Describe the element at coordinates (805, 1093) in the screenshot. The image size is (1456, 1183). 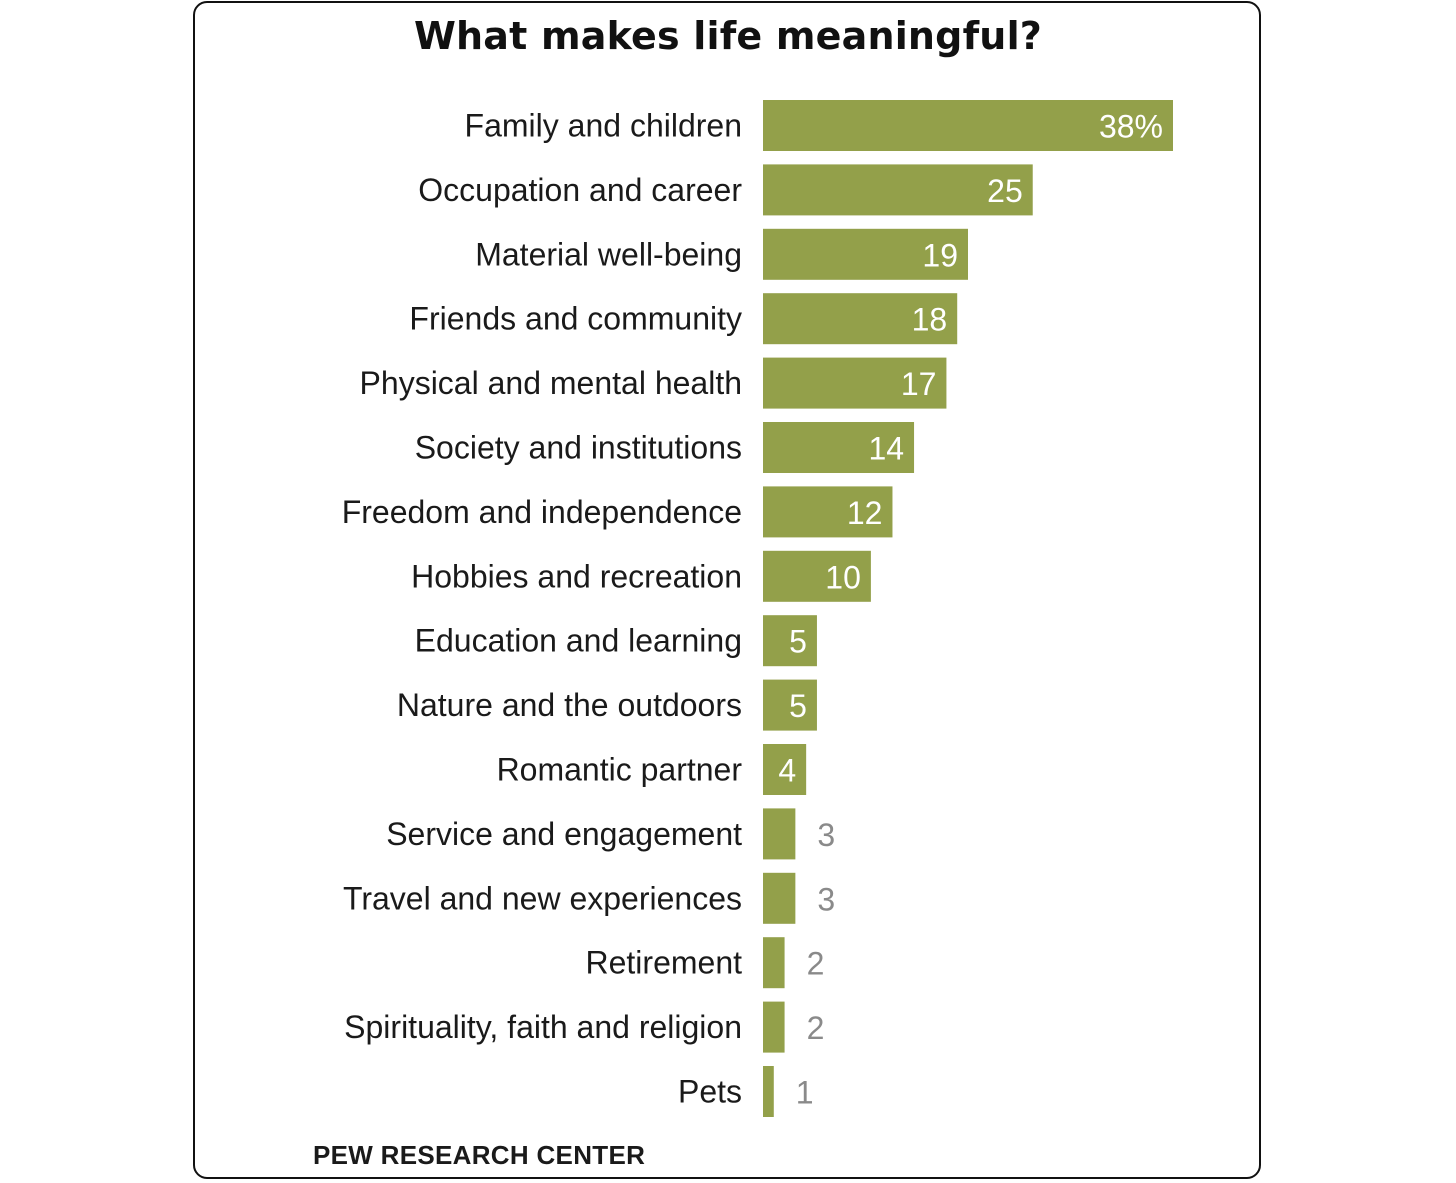
I see `value-label: 1` at that location.